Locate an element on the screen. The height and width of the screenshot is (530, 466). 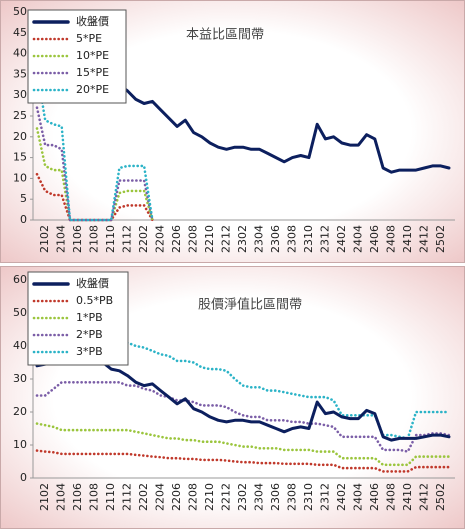
y-tick-label: 25 is located at coordinates (20, 115).